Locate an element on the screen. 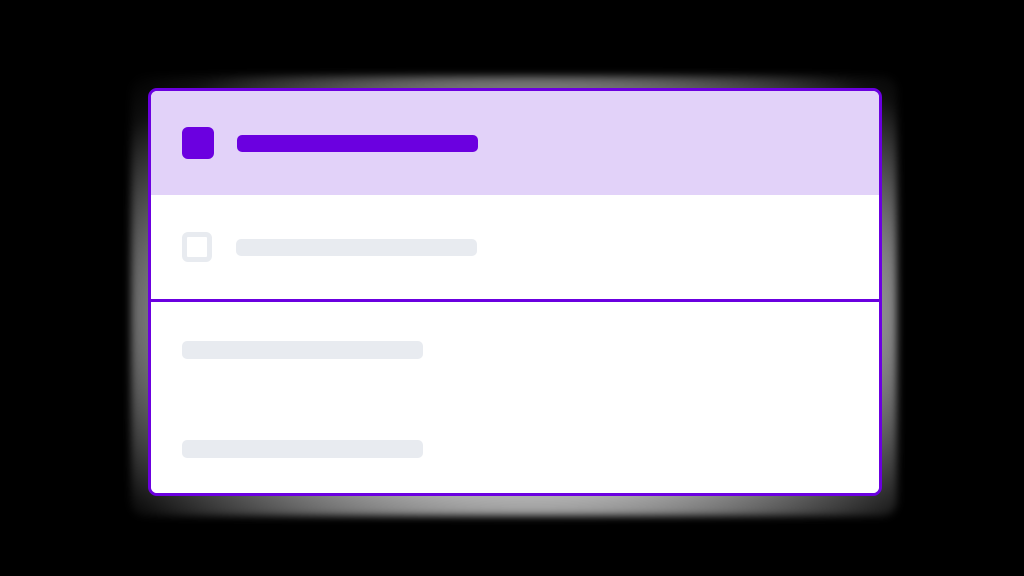 This screenshot has width=1024, height=576. header-title-placeholder is located at coordinates (357, 143).